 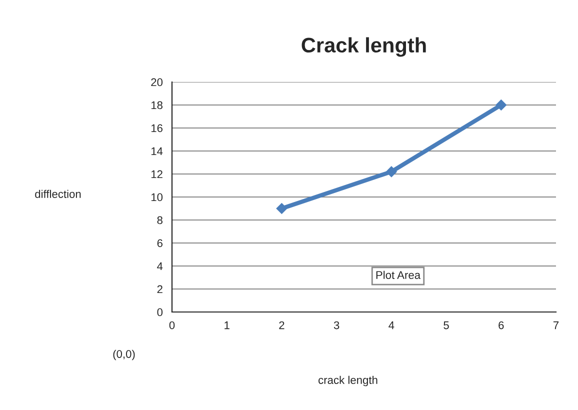 I want to click on text: (0,0), so click(x=124, y=355).